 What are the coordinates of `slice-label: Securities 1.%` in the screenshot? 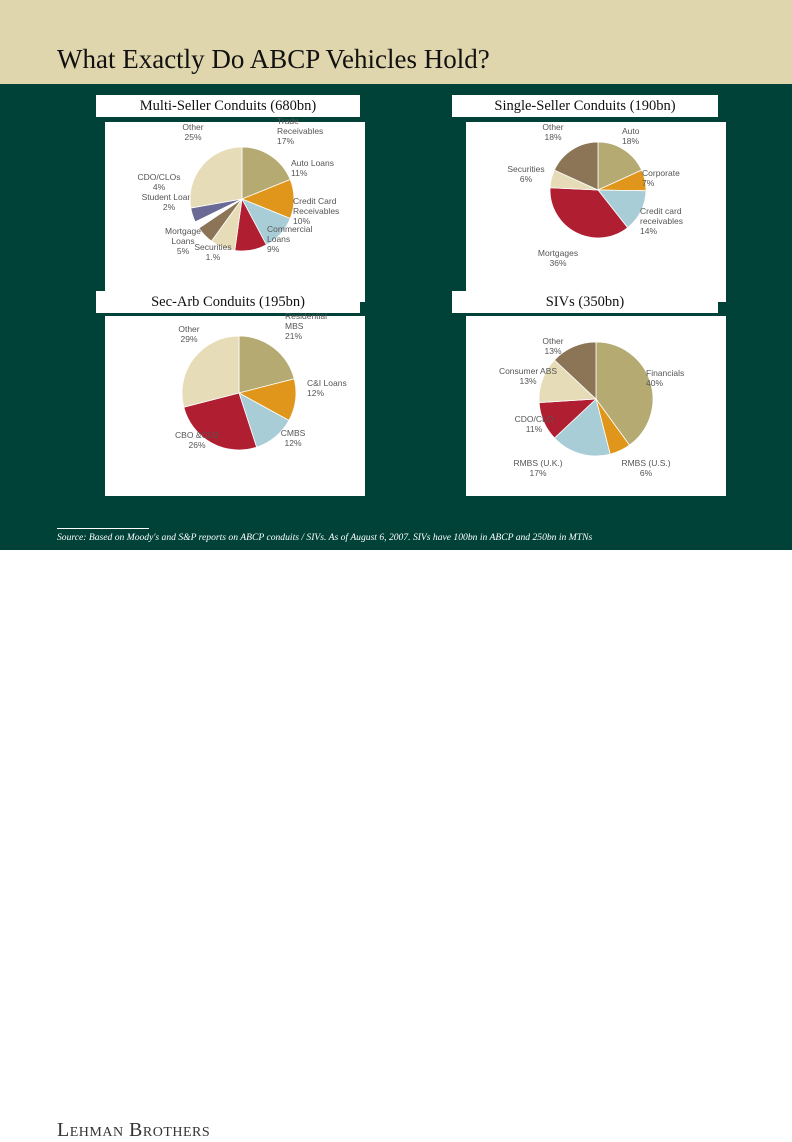 It's located at (212, 252).